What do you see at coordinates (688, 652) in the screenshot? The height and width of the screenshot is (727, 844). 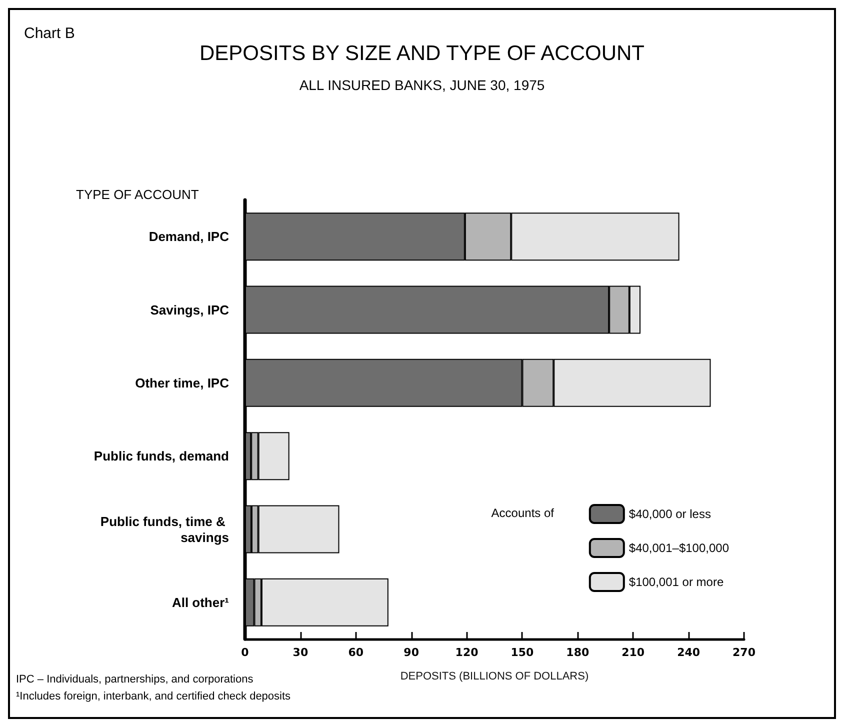 I see `x-tick-label: 240` at bounding box center [688, 652].